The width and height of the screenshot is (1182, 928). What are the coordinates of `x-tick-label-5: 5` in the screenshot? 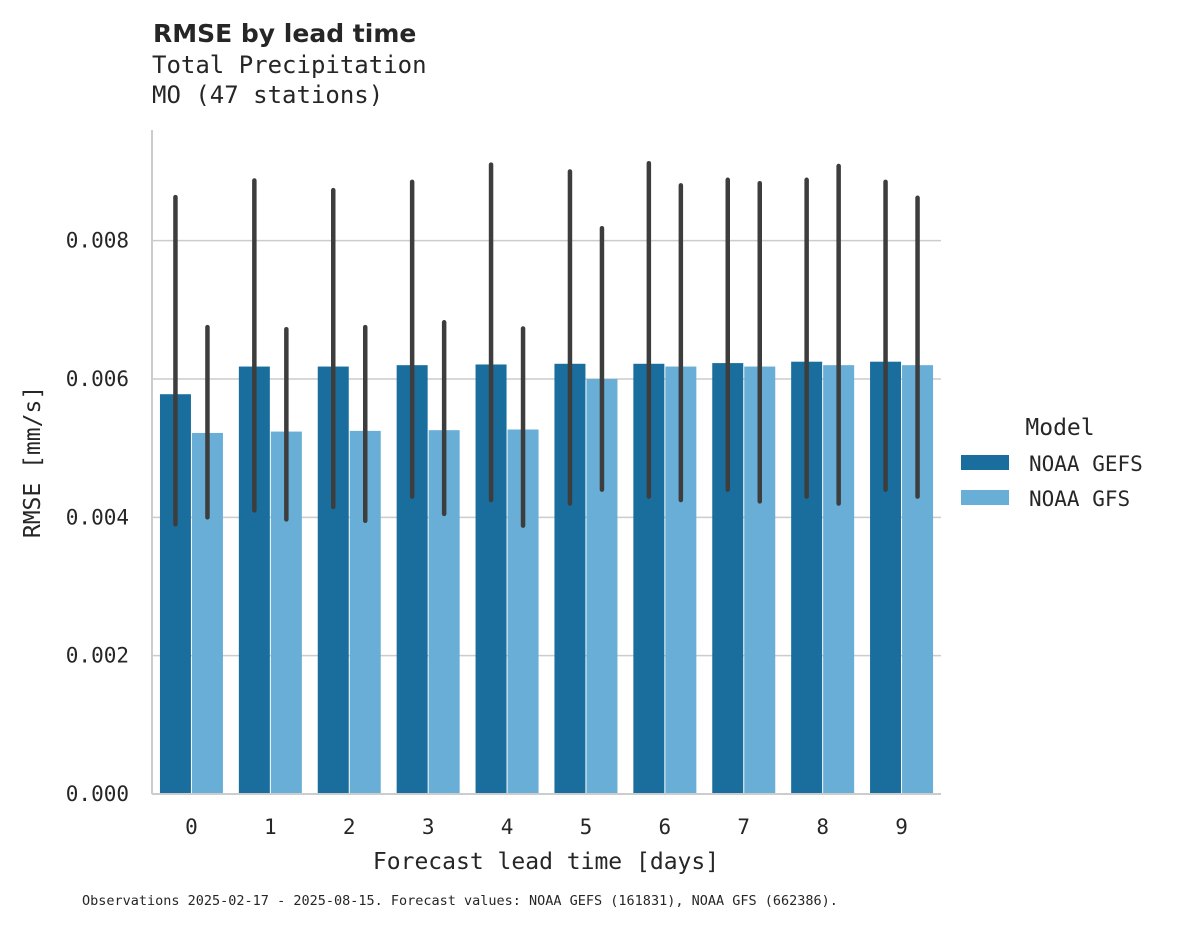 It's located at (586, 827).